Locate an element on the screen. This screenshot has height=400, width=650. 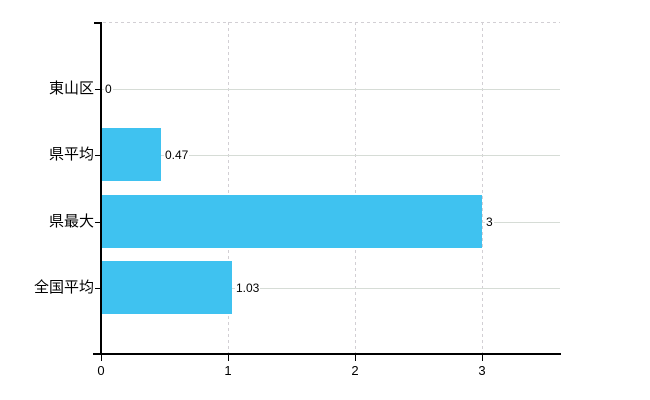
category-label: 県最大 is located at coordinates (71, 221).